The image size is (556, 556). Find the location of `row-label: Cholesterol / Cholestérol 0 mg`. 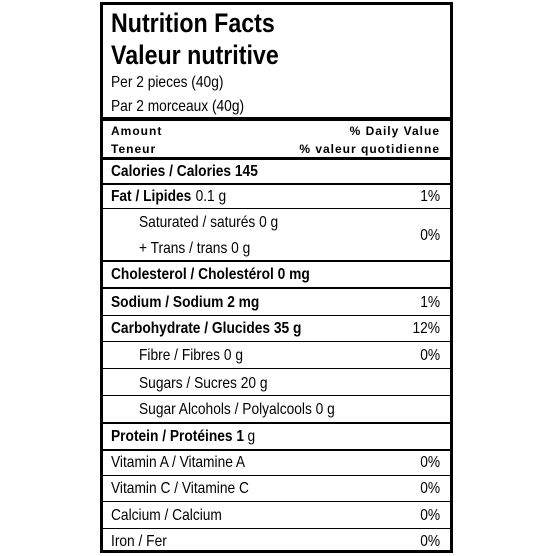

row-label: Cholesterol / Cholestérol 0 mg is located at coordinates (210, 274).